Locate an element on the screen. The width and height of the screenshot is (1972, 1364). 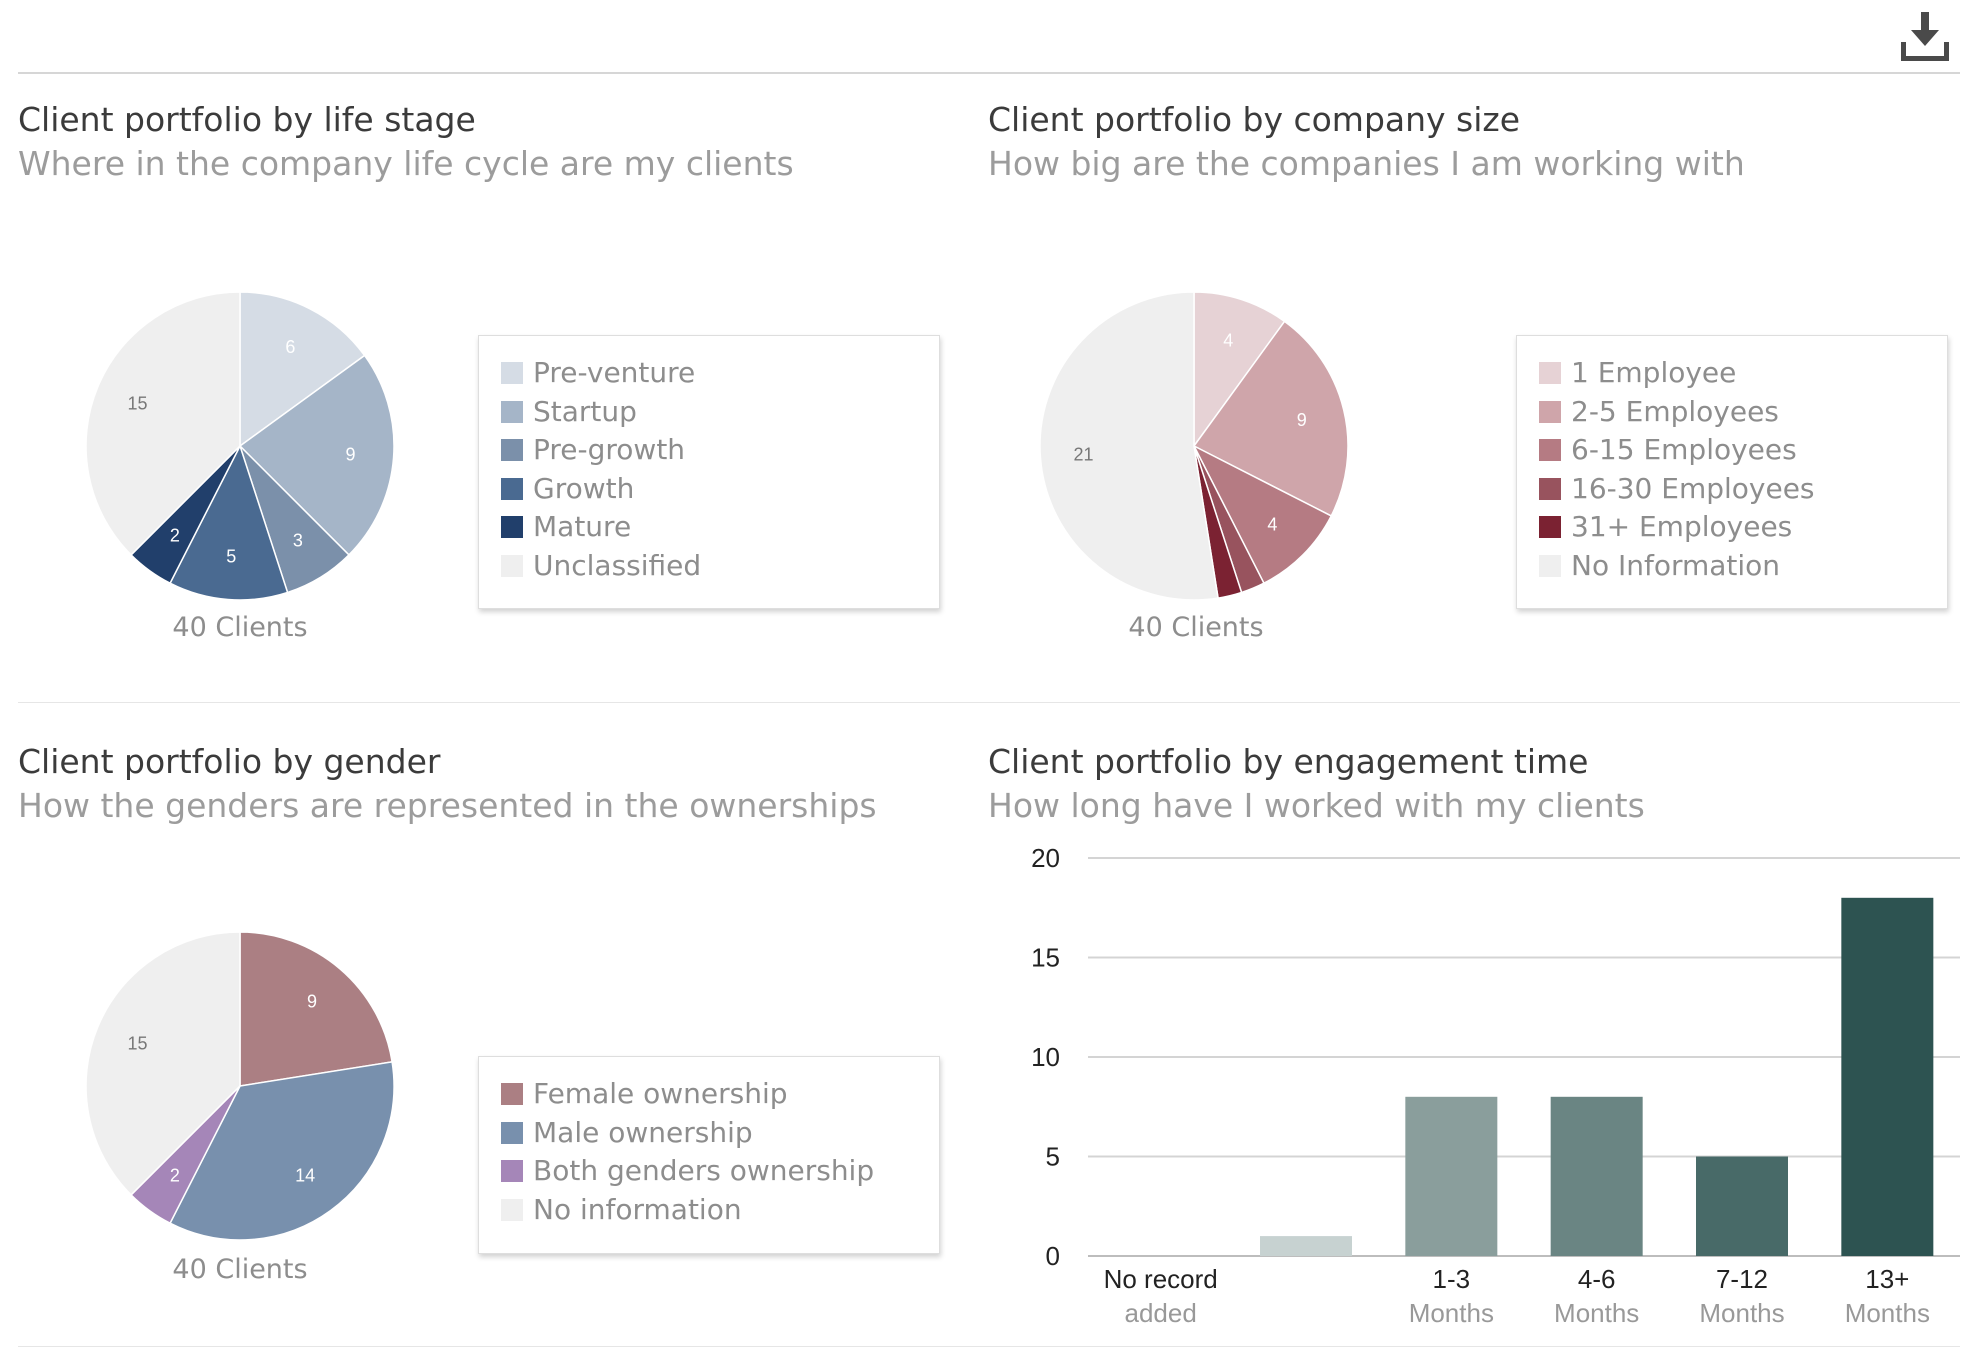
legend-label: Male ownership is located at coordinates (643, 1132).